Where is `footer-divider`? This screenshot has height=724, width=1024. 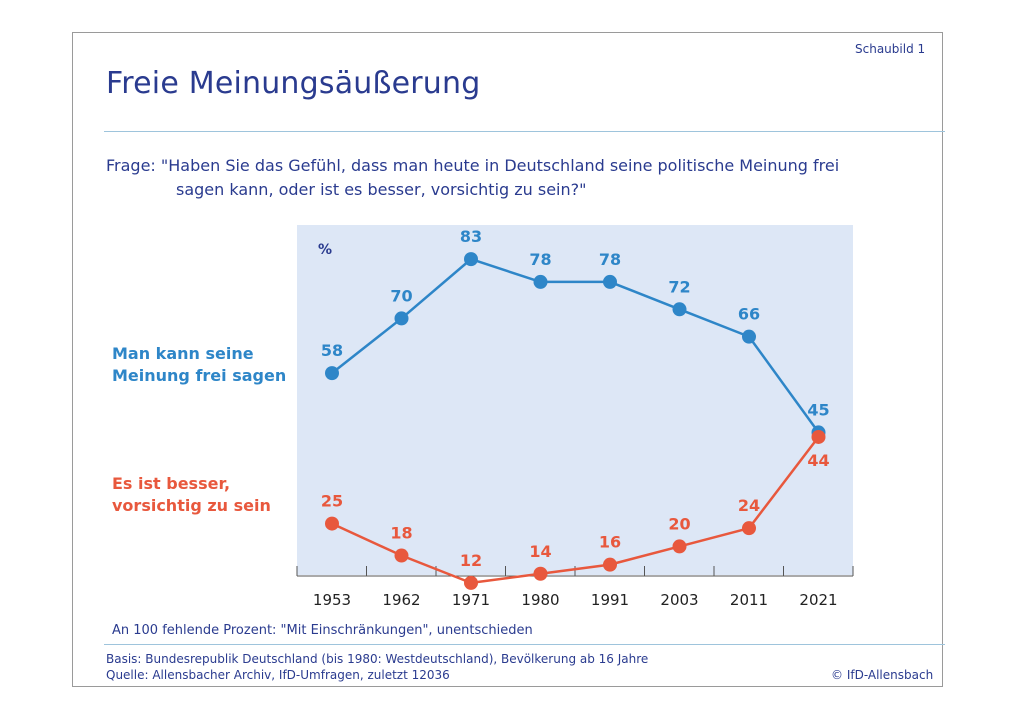
footer-divider is located at coordinates (524, 644).